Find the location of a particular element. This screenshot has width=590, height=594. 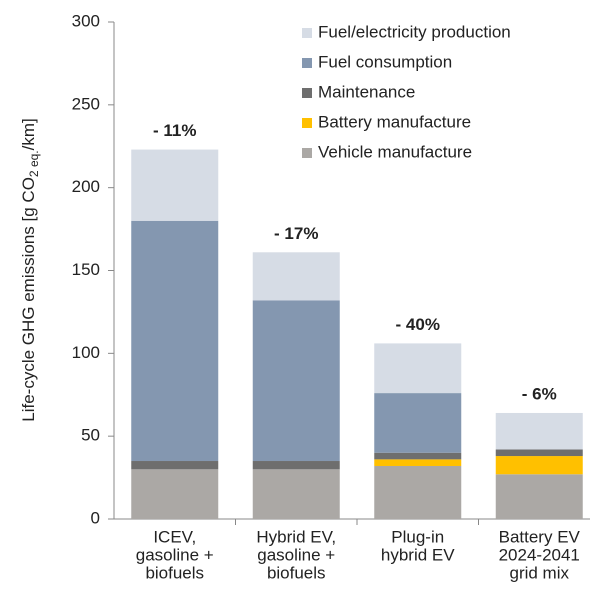

legend-label: Fuel/electricity production is located at coordinates (414, 31).